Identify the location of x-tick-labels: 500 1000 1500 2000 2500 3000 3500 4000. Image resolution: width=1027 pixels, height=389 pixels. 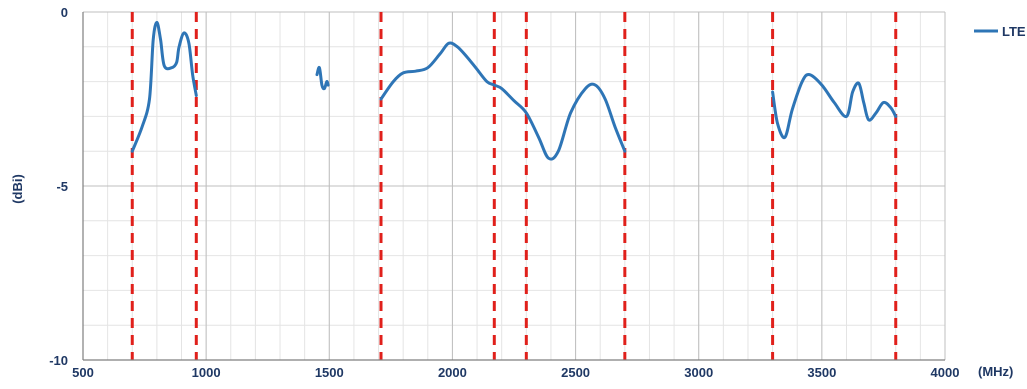
(515, 372).